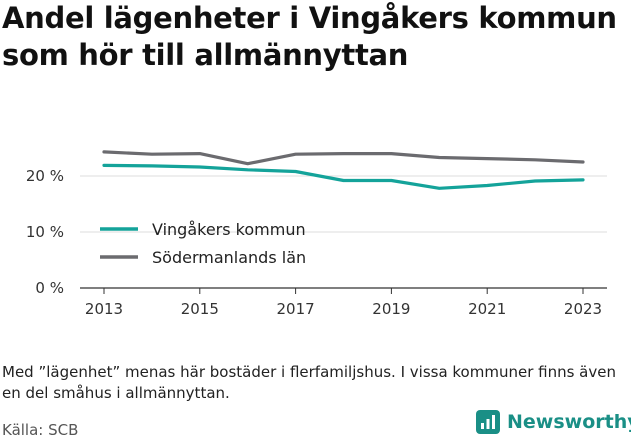  What do you see at coordinates (488, 422) in the screenshot?
I see `newsworthy-logo-icon` at bounding box center [488, 422].